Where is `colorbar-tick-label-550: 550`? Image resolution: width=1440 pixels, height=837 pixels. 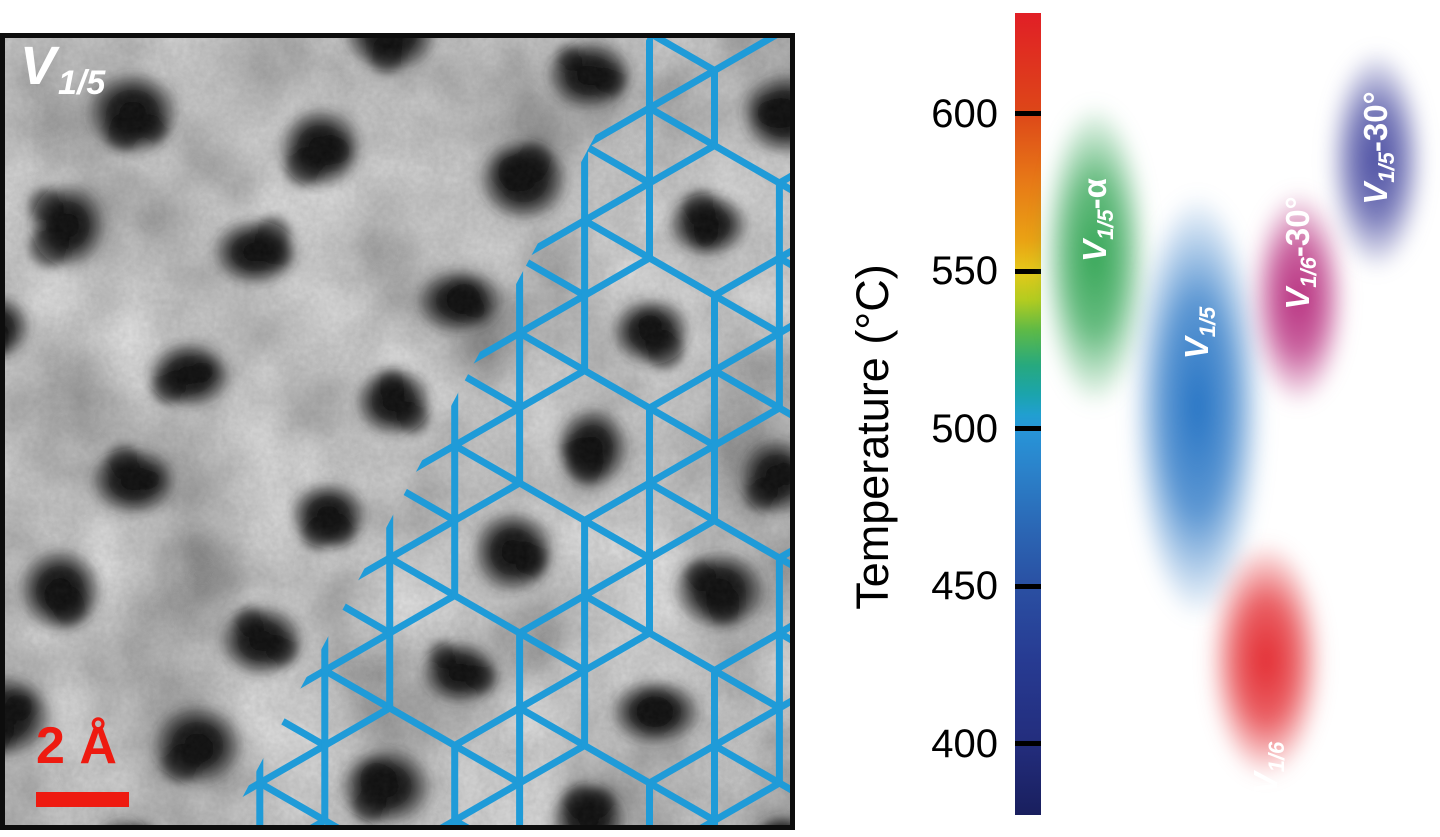 colorbar-tick-label-550: 550 is located at coordinates (964, 271).